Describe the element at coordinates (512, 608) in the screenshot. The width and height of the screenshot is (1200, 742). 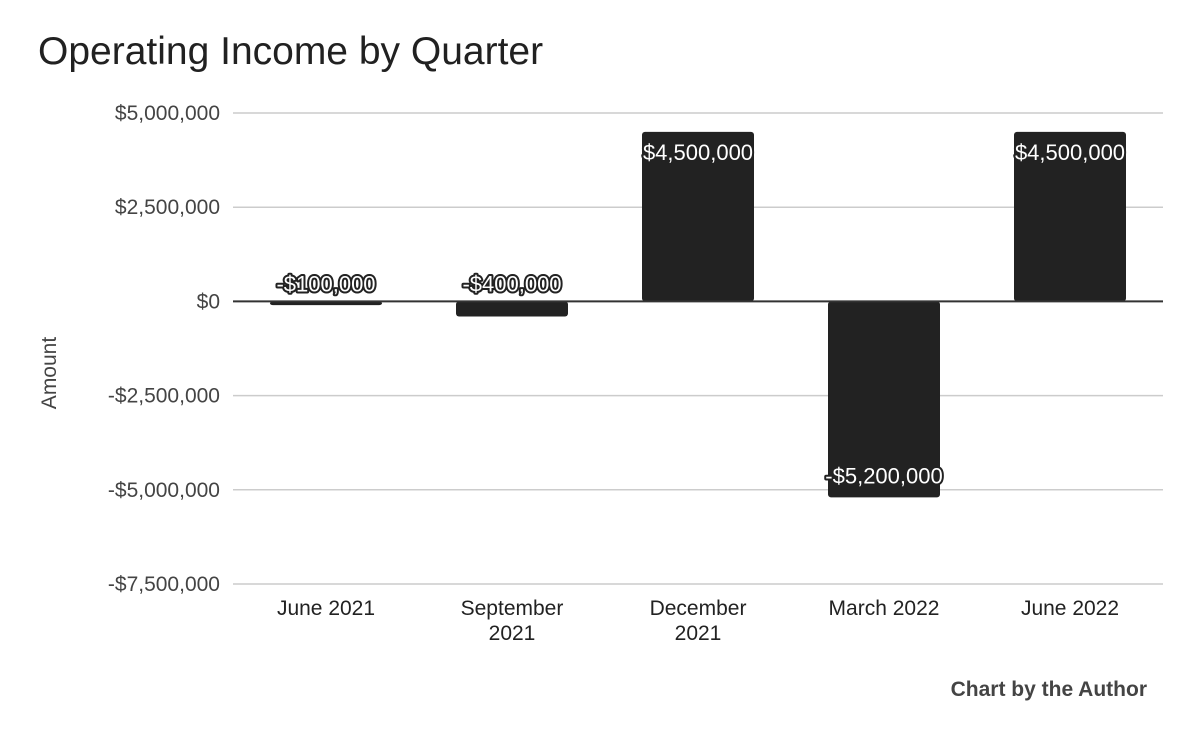
I see `x-category-label: September` at that location.